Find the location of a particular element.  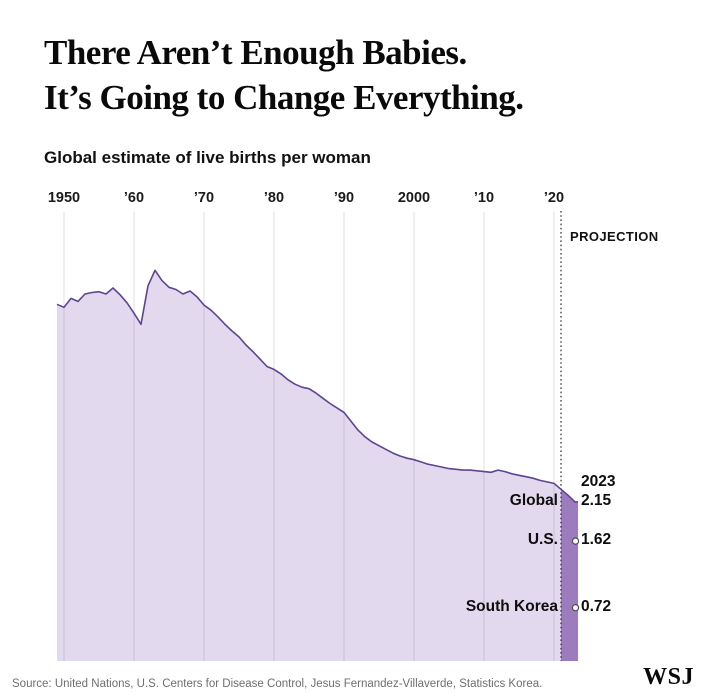

series-value-south-korea: 0.72 is located at coordinates (596, 606).